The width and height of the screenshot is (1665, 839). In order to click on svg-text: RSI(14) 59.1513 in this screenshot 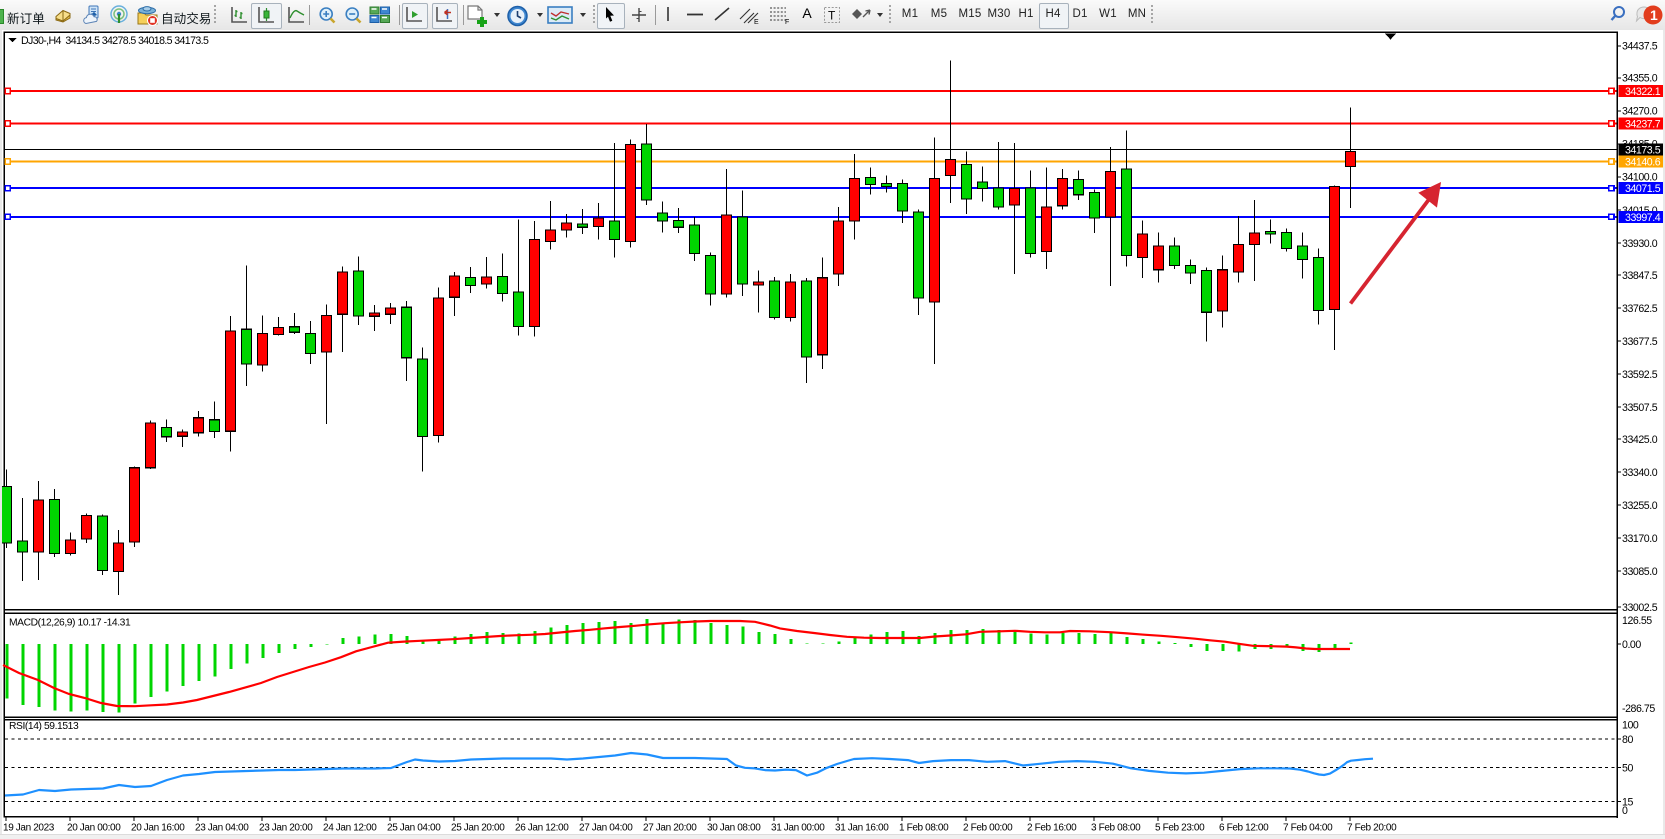, I will do `click(44, 726)`.